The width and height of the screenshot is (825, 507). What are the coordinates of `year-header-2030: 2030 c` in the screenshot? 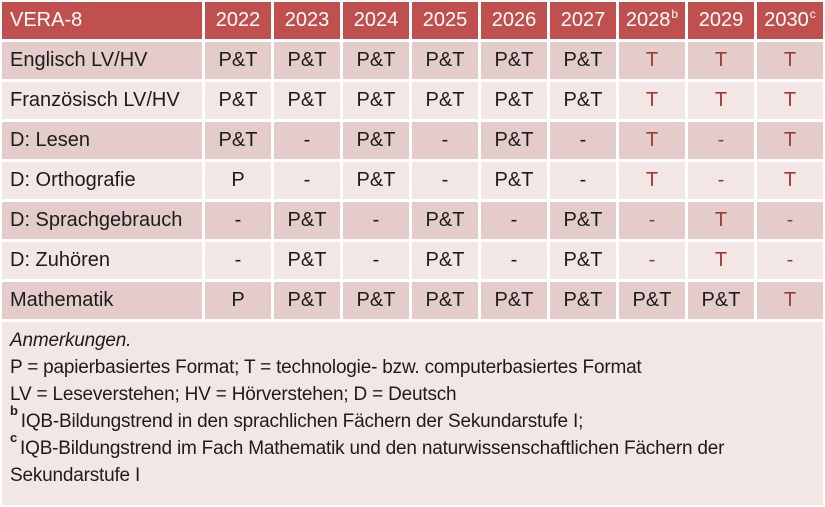 It's located at (790, 20).